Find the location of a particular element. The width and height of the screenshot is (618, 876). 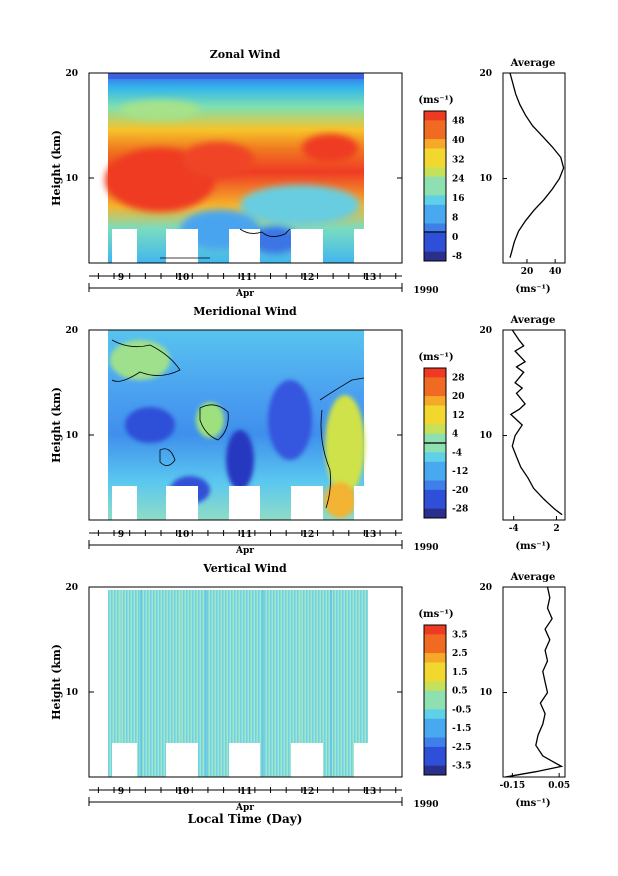

day-tick-label: 12 is located at coordinates (308, 792).